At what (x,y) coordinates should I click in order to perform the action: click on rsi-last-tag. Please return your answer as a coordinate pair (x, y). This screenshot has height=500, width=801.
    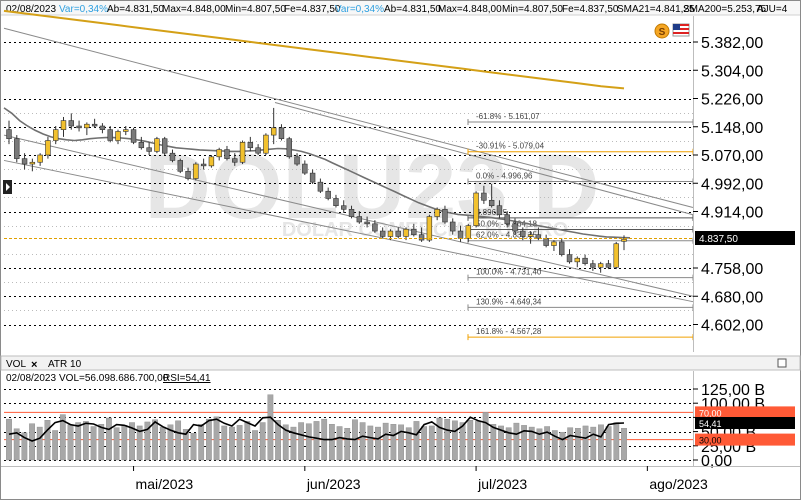
    Looking at the image, I should click on (745, 423).